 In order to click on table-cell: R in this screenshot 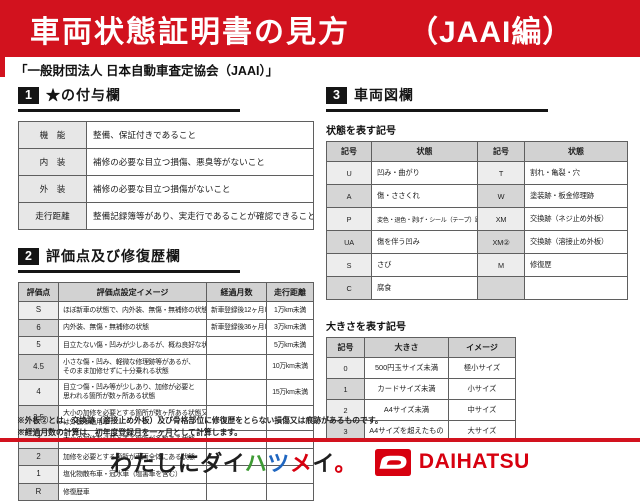, I will do `click(38, 491)`.